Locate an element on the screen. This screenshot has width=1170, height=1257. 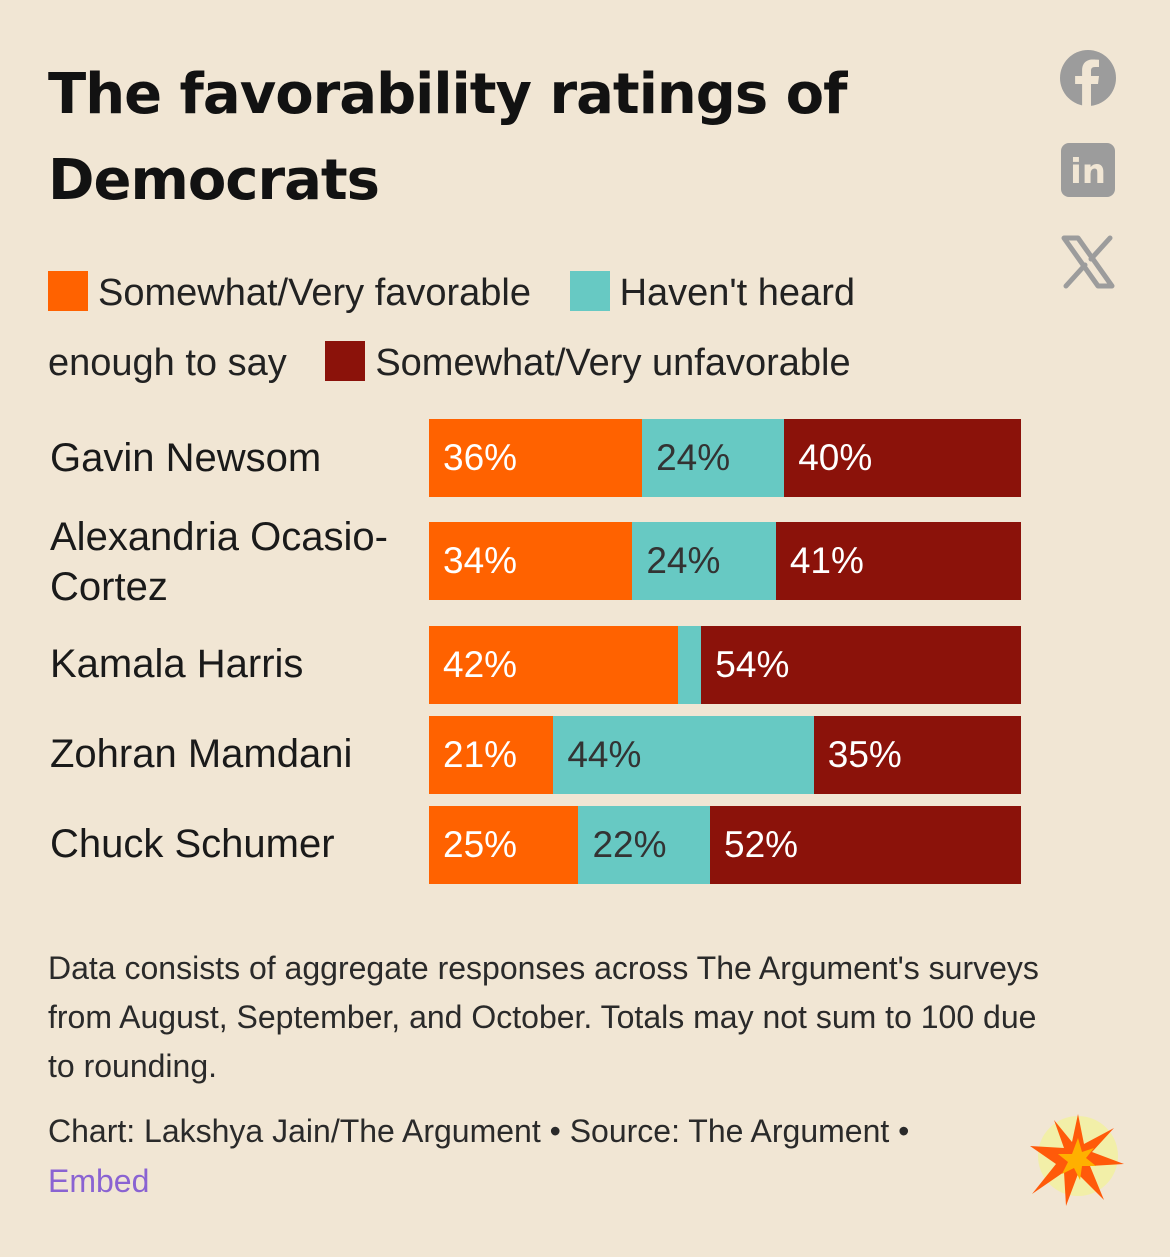
segment-not-heard: 22% is located at coordinates (644, 845).